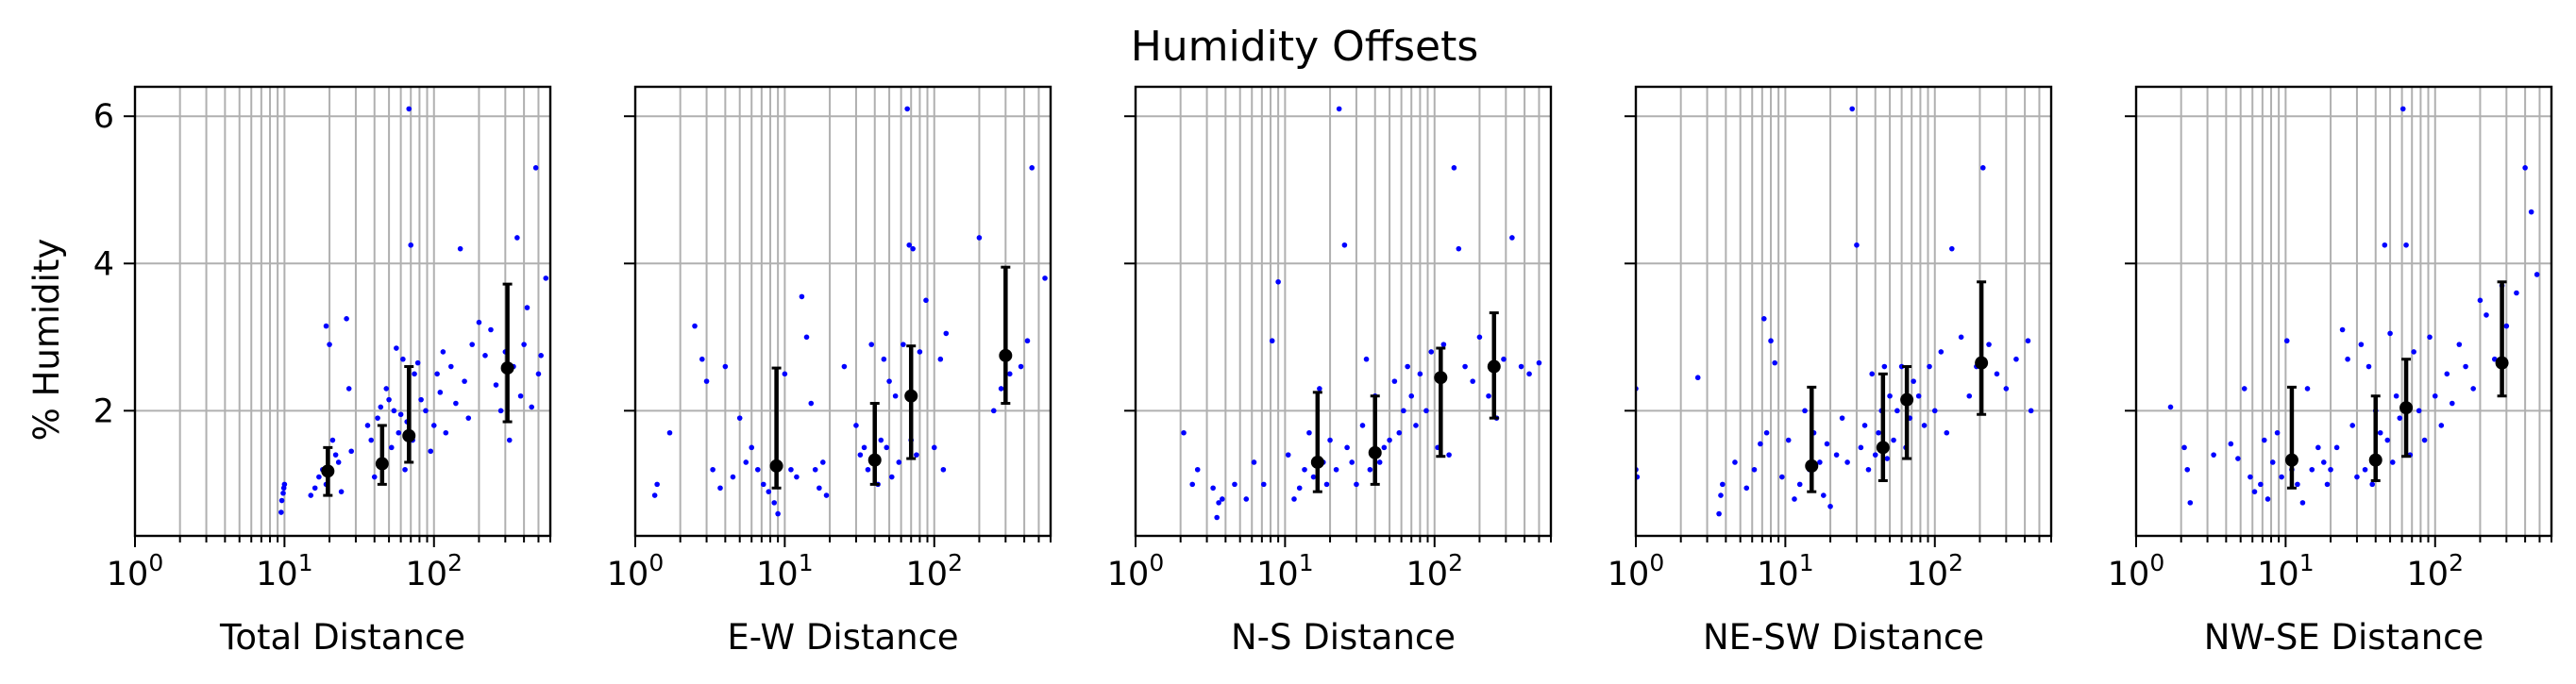 Image resolution: width=2576 pixels, height=684 pixels. I want to click on x-tick-exponent: 0, so click(1656, 562).